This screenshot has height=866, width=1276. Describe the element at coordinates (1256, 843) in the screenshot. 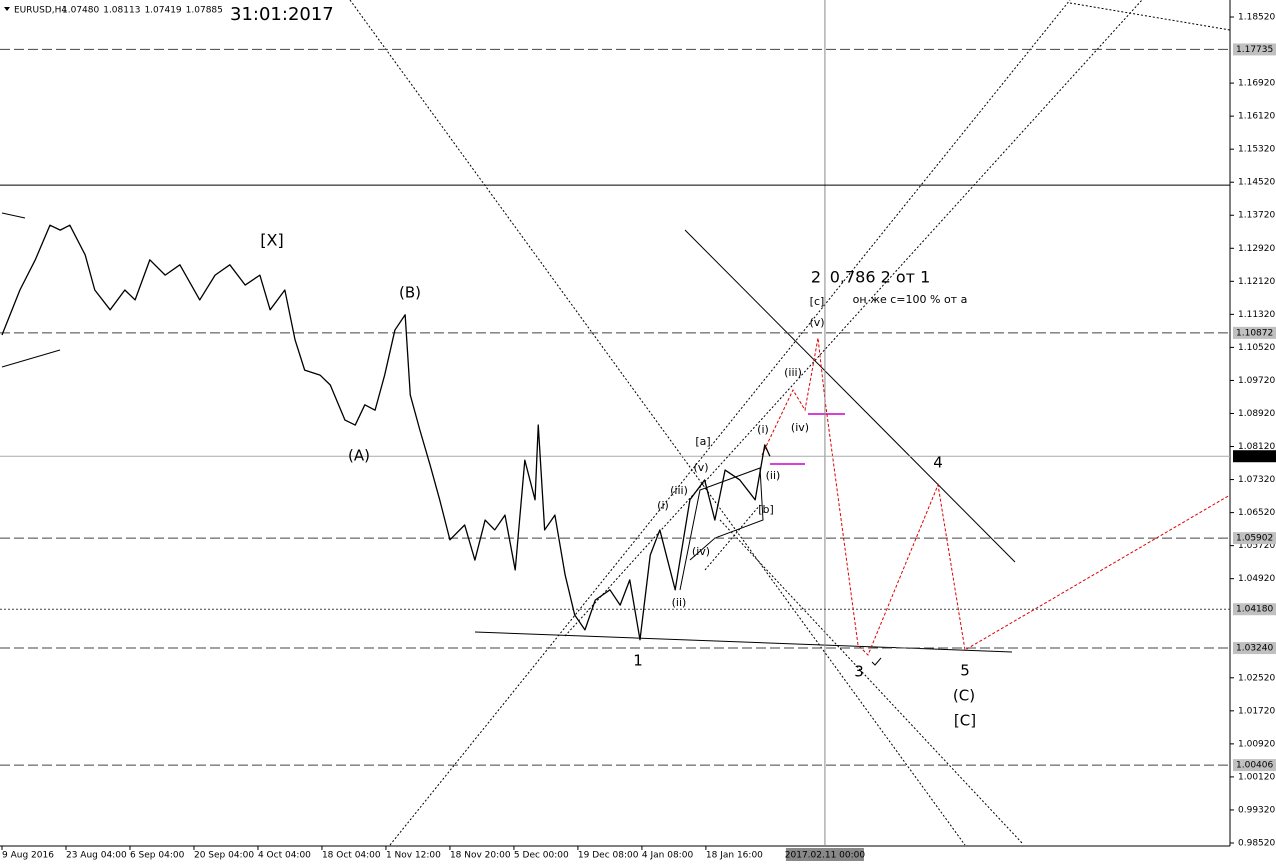

I see `y-tick-label: 0.98520` at that location.